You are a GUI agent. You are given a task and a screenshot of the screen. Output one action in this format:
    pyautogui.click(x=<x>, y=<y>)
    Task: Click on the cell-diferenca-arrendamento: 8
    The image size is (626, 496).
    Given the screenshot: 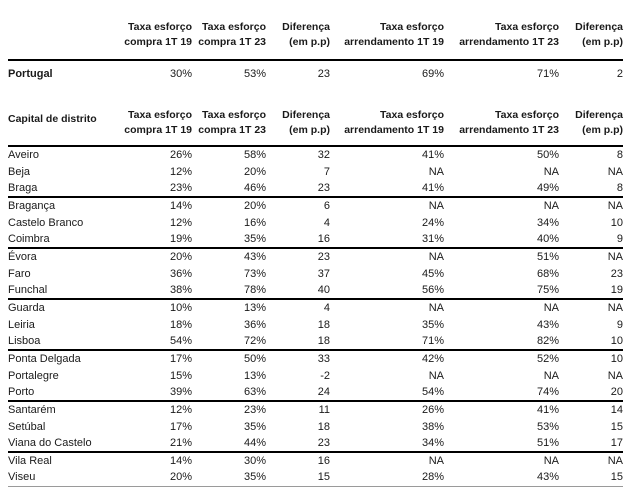 What is the action you would take?
    pyautogui.click(x=591, y=189)
    